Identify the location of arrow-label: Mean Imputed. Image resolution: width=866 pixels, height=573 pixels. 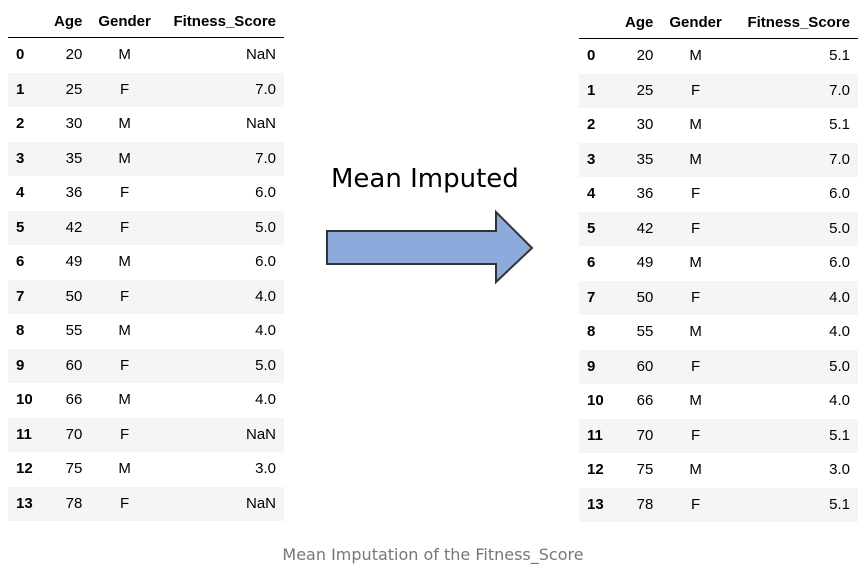
(425, 179).